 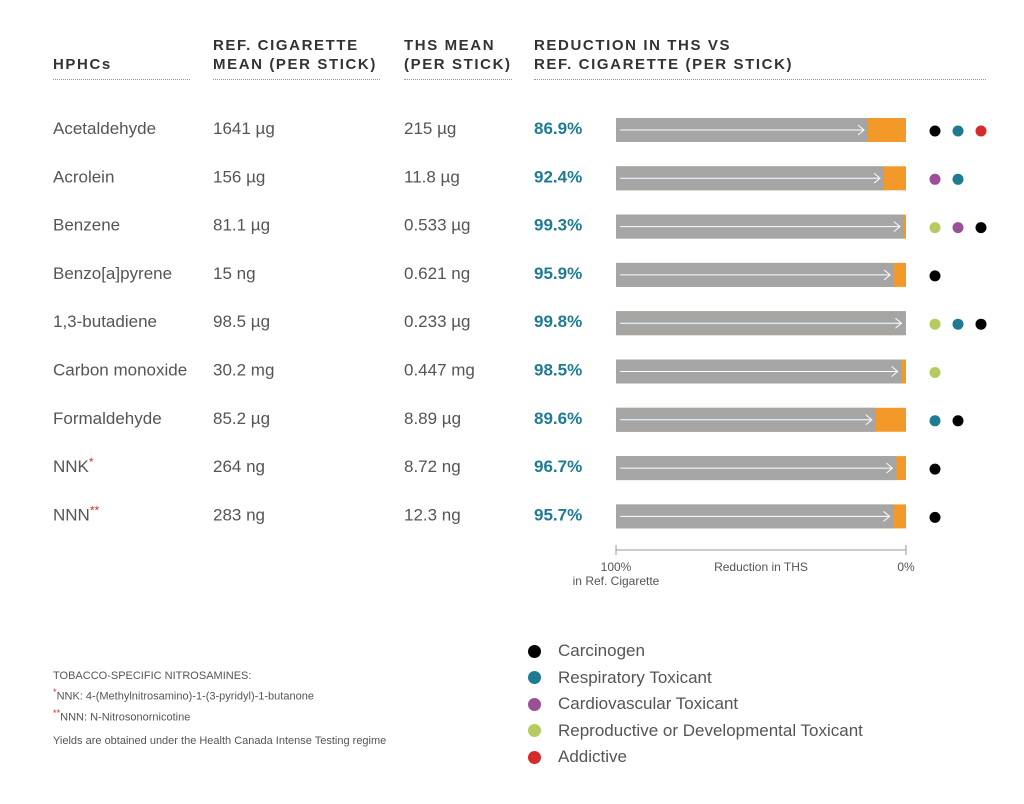 I want to click on category-label: Acetaldehyde, so click(x=104, y=128).